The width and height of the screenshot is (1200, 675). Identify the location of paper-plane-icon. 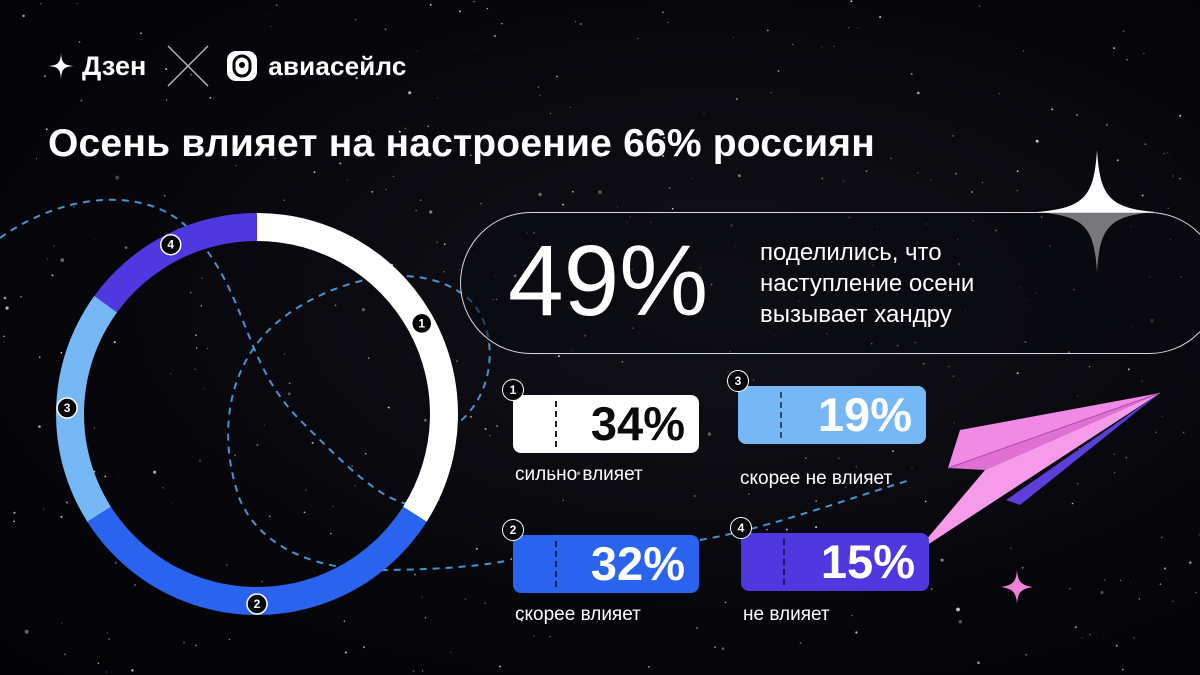
(1038, 472).